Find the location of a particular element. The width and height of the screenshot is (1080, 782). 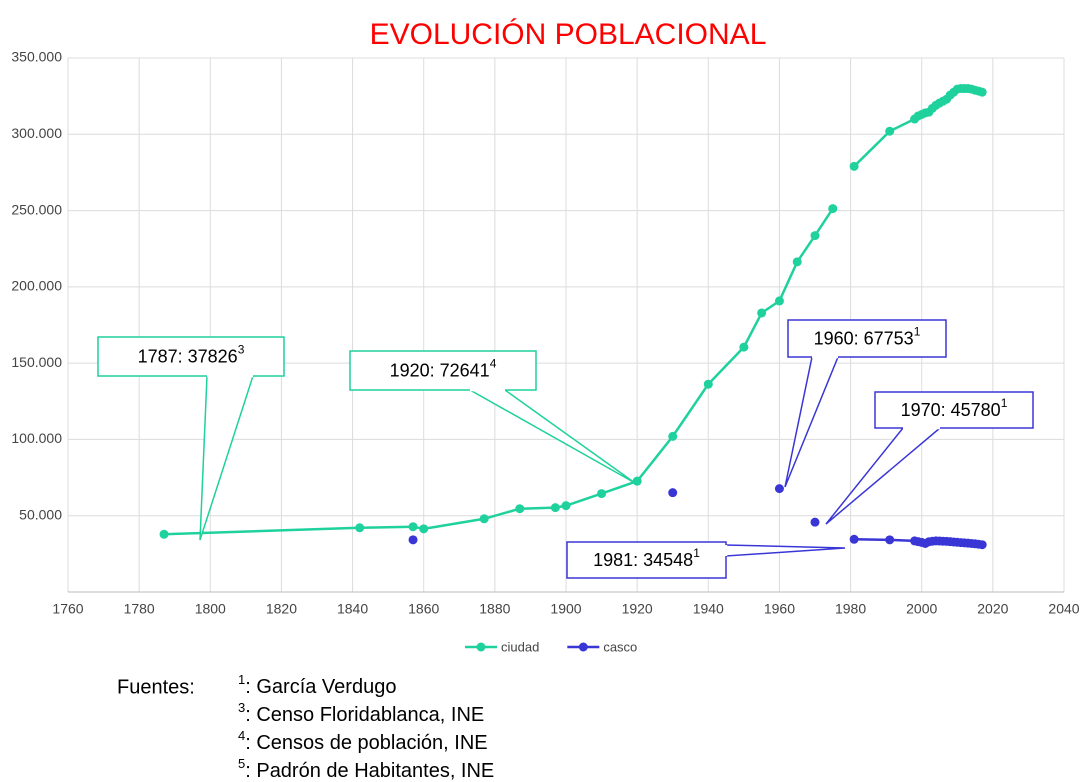

source-text: : Censos de población, INE is located at coordinates (366, 743).